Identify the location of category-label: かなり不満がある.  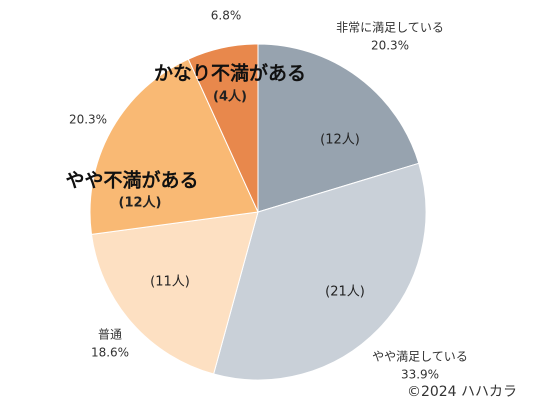
(230, 73).